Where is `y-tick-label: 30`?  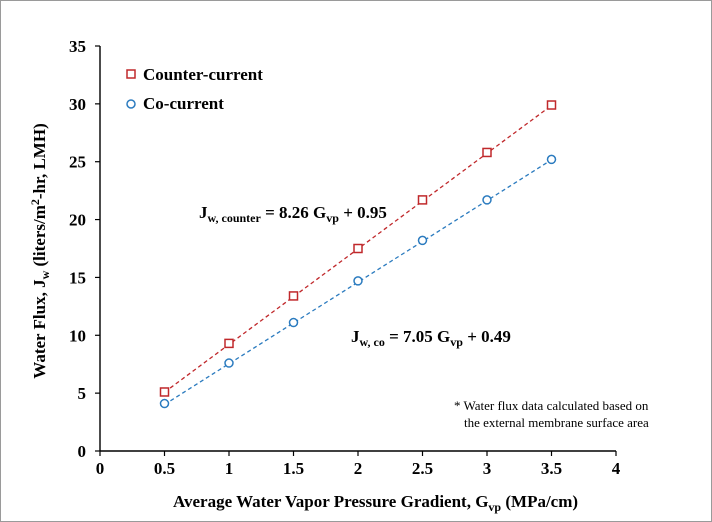
y-tick-label: 30 is located at coordinates (77, 104).